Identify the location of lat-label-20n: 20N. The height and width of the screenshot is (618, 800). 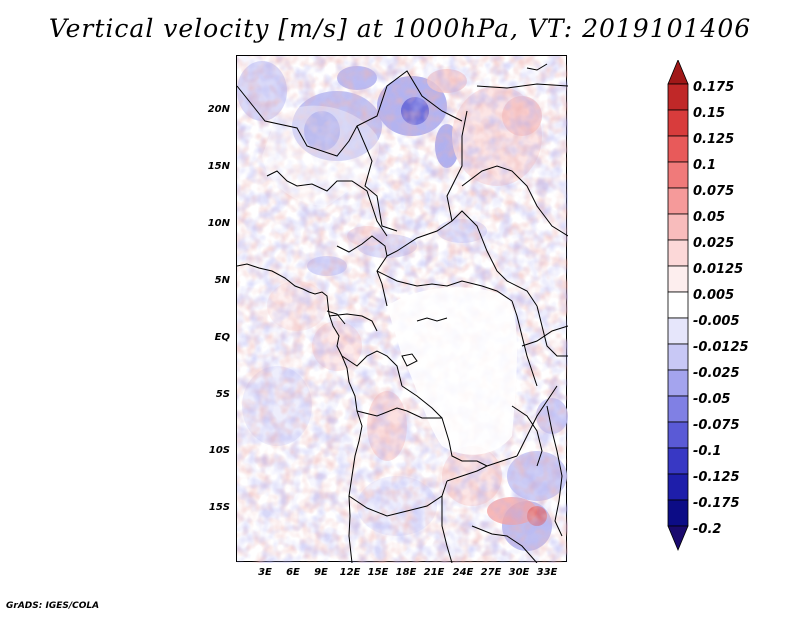
(218, 109).